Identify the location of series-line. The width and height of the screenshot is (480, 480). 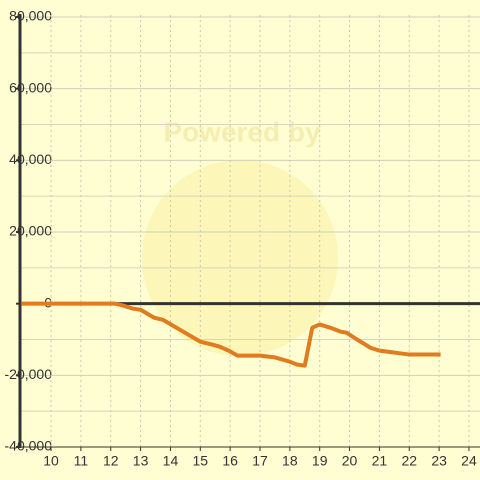
(231, 334).